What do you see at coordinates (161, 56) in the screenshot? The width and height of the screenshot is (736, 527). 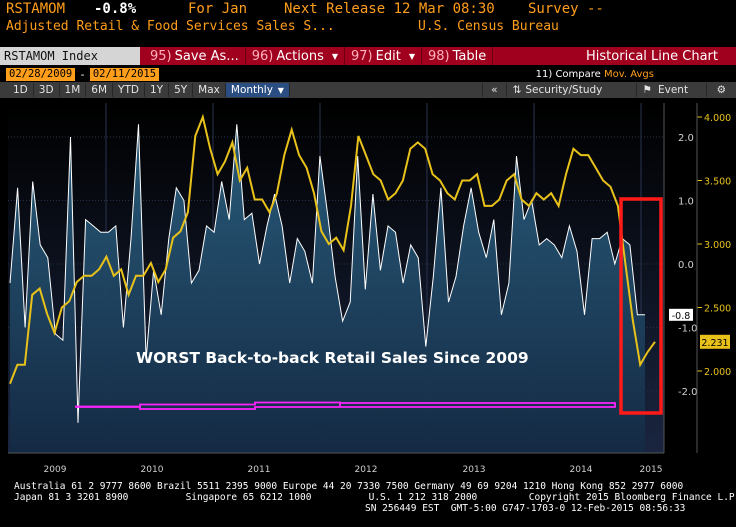 I see `save-as-number: 95)` at bounding box center [161, 56].